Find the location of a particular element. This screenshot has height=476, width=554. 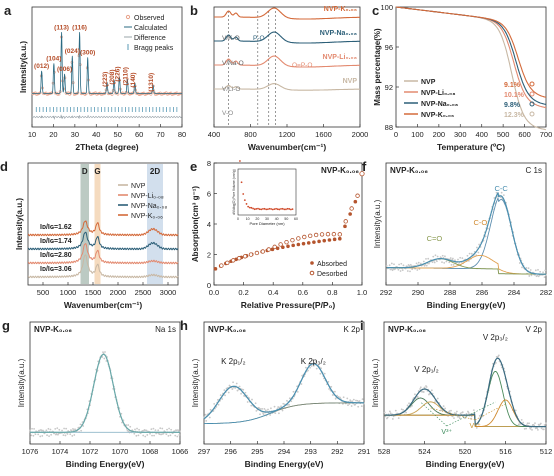

x-axis-label: Temperature (ºC) is located at coordinates (471, 147).